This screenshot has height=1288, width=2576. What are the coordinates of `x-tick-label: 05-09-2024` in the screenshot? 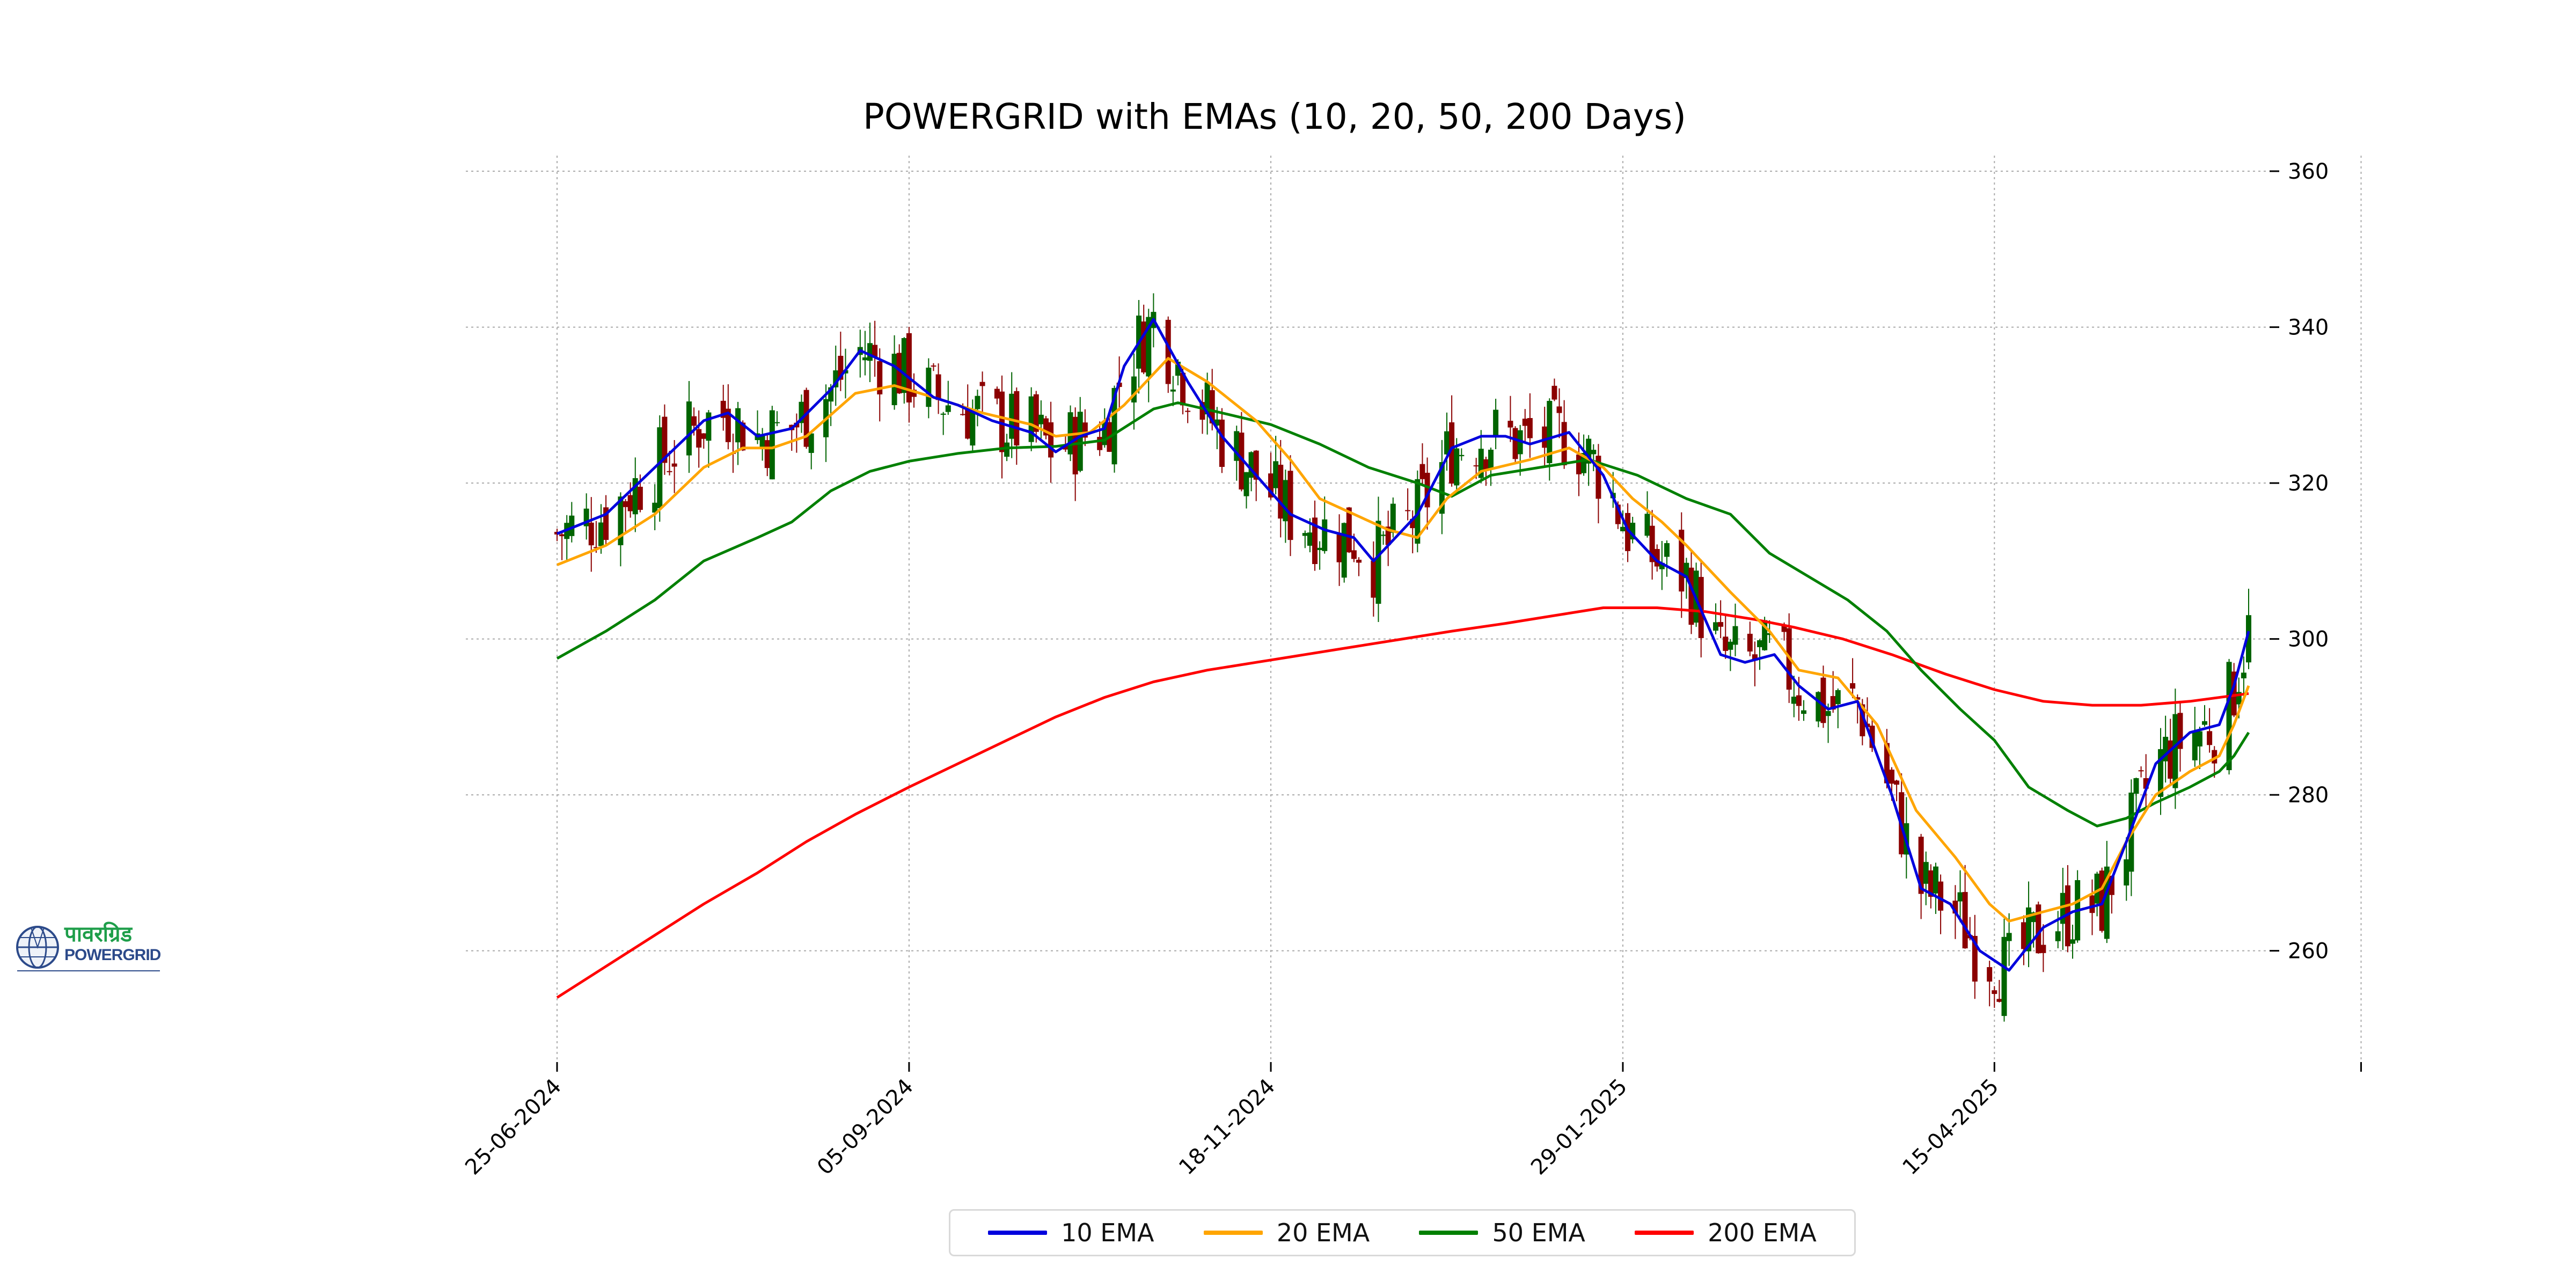 It's located at (865, 1127).